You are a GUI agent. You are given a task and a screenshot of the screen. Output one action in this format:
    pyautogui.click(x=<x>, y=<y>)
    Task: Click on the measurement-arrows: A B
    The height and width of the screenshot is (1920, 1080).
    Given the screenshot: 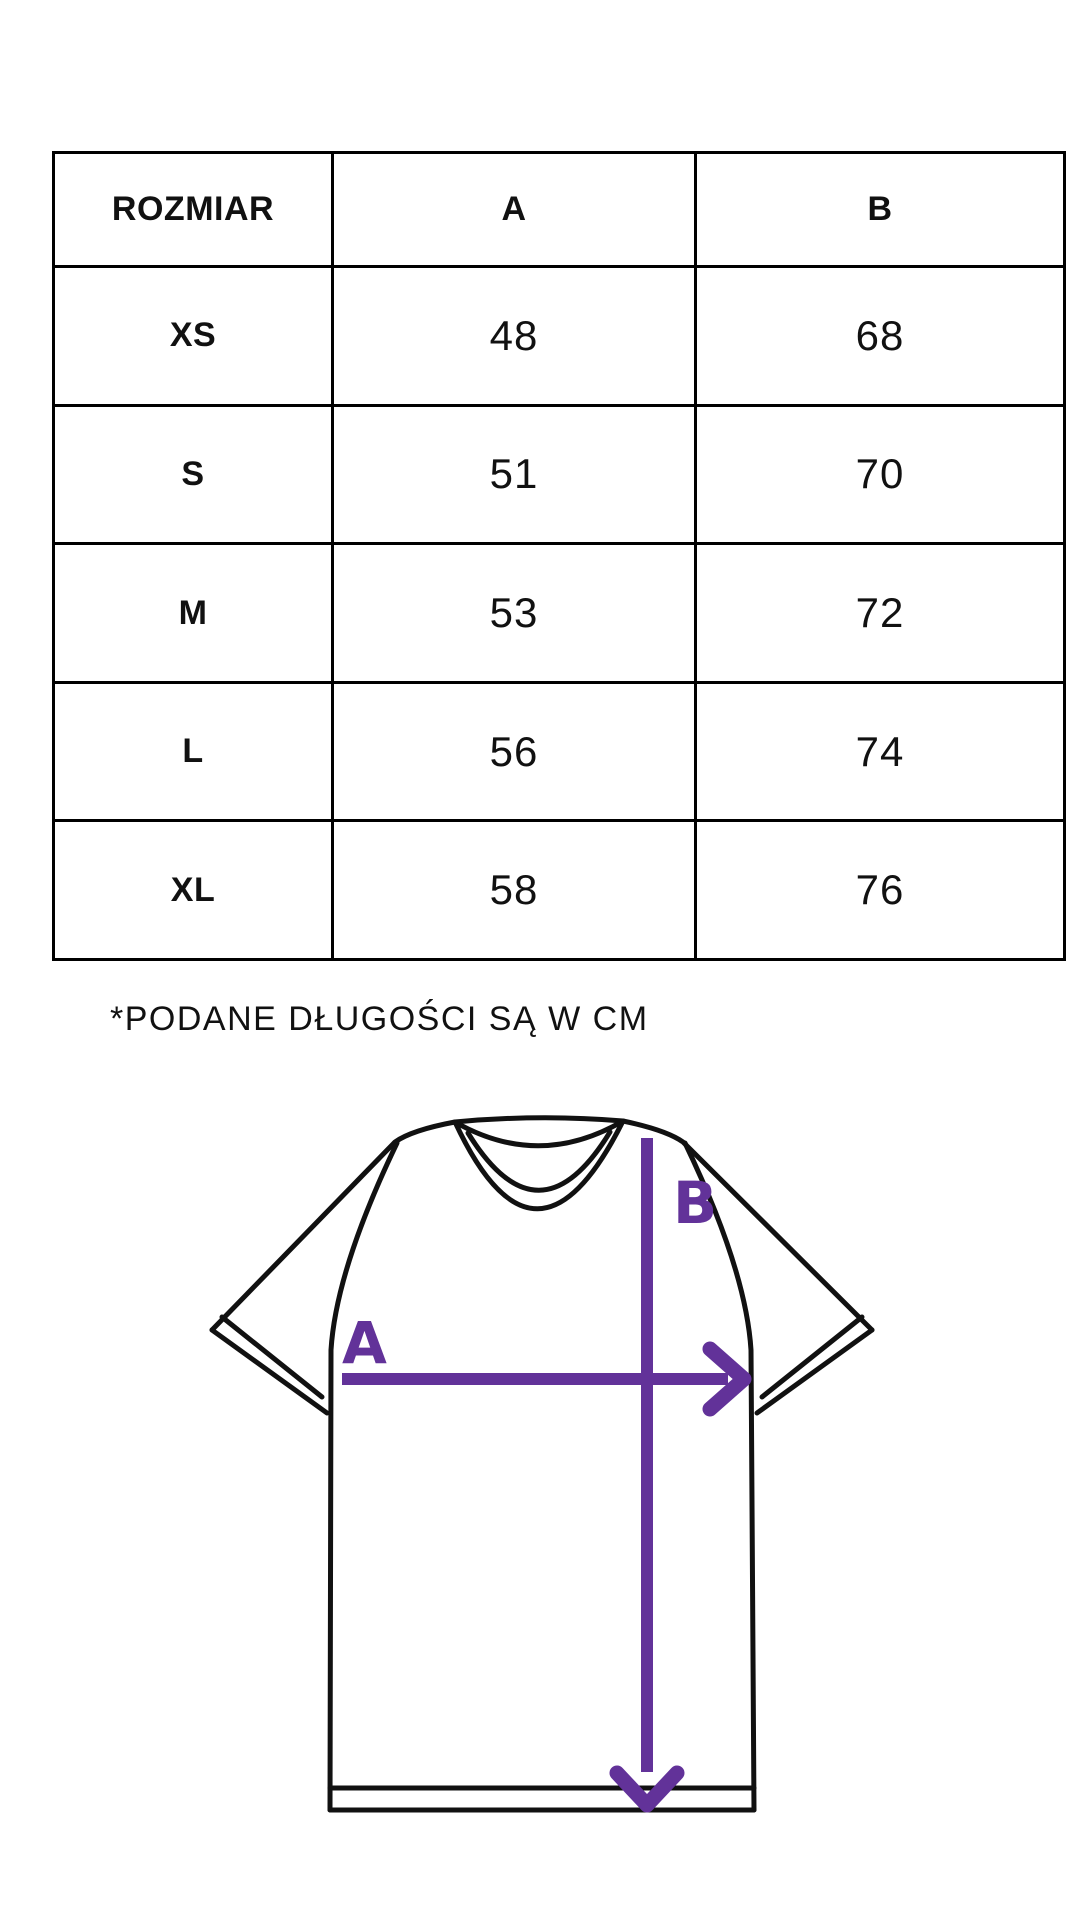 What is the action you would take?
    pyautogui.click(x=547, y=1475)
    